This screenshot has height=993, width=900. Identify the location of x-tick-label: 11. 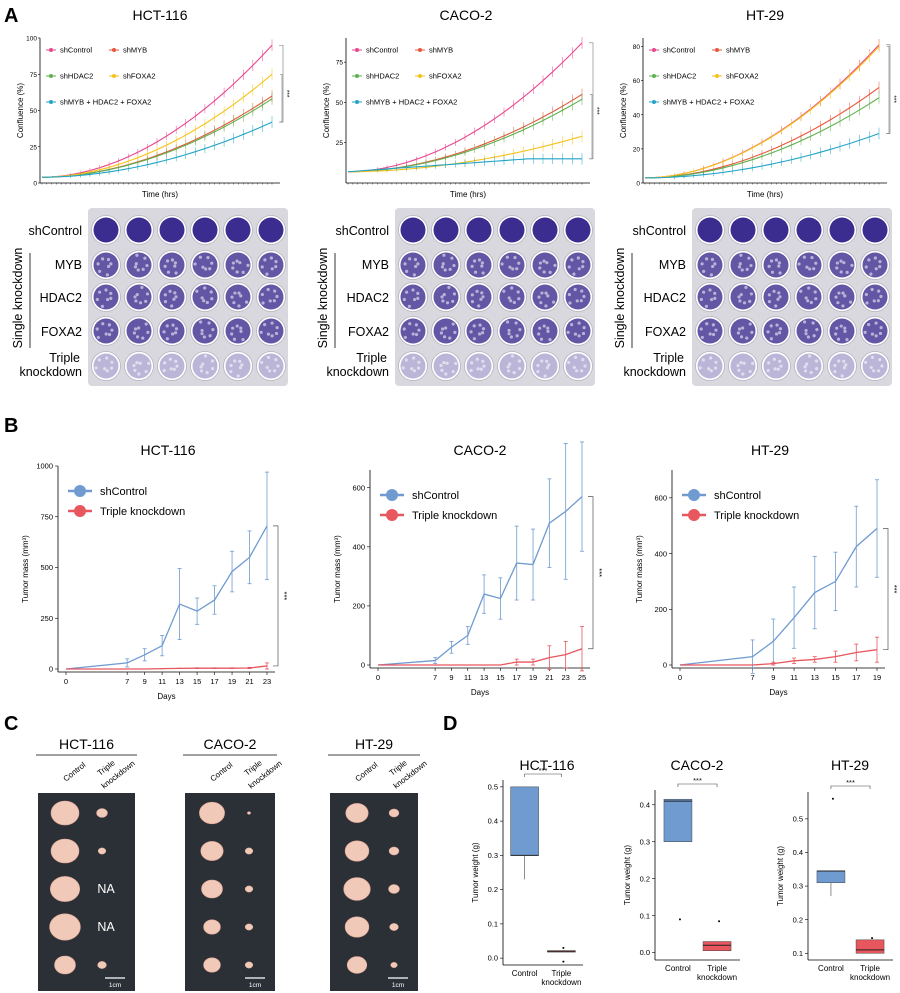
(162, 681).